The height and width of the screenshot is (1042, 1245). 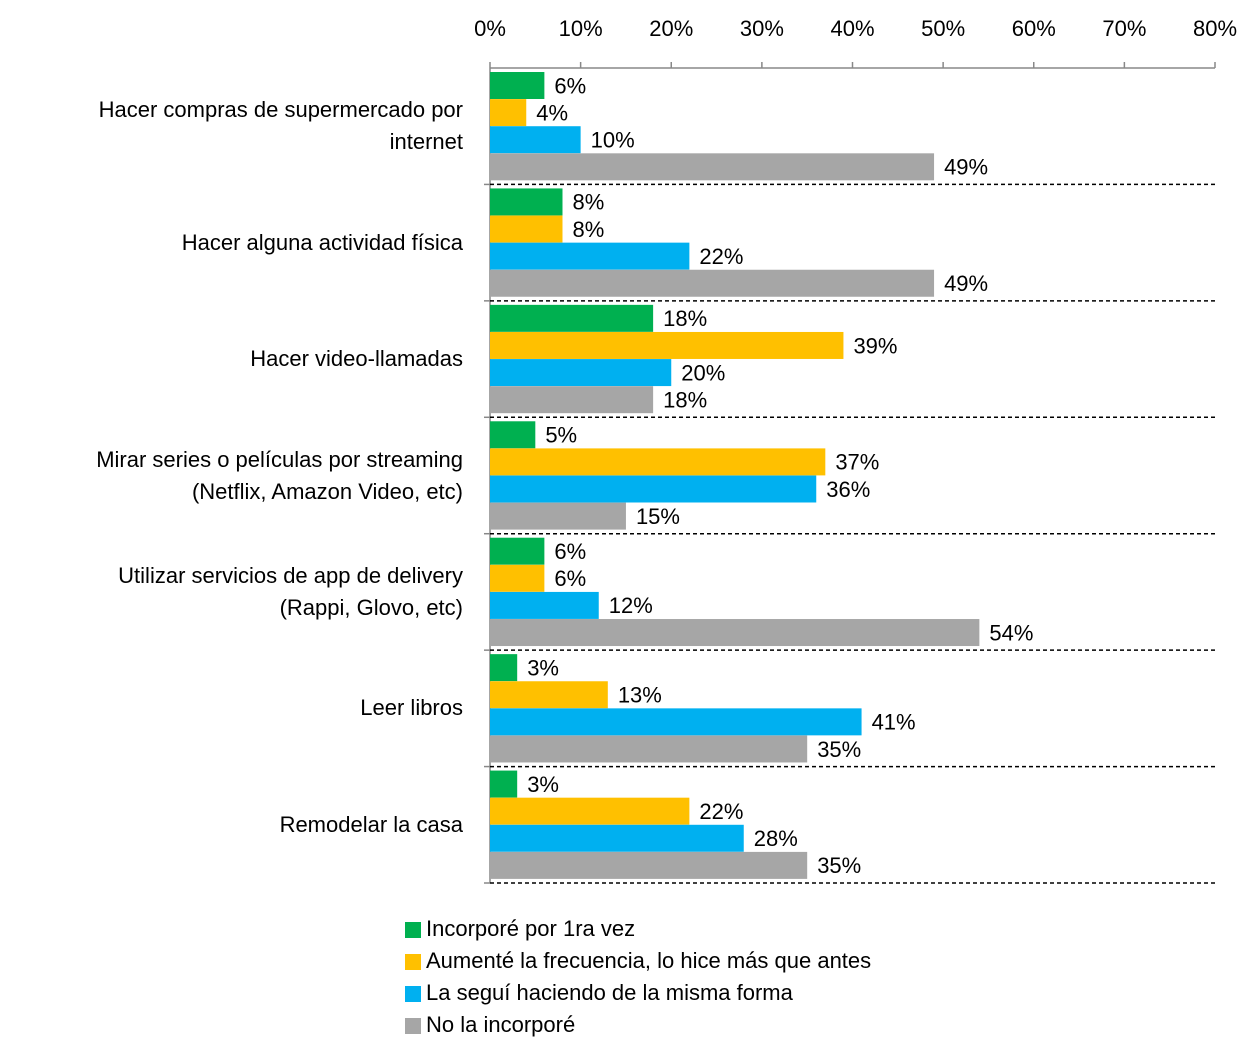 What do you see at coordinates (610, 992) in the screenshot?
I see `legend-label: La seguí haciendo de la misma forma` at bounding box center [610, 992].